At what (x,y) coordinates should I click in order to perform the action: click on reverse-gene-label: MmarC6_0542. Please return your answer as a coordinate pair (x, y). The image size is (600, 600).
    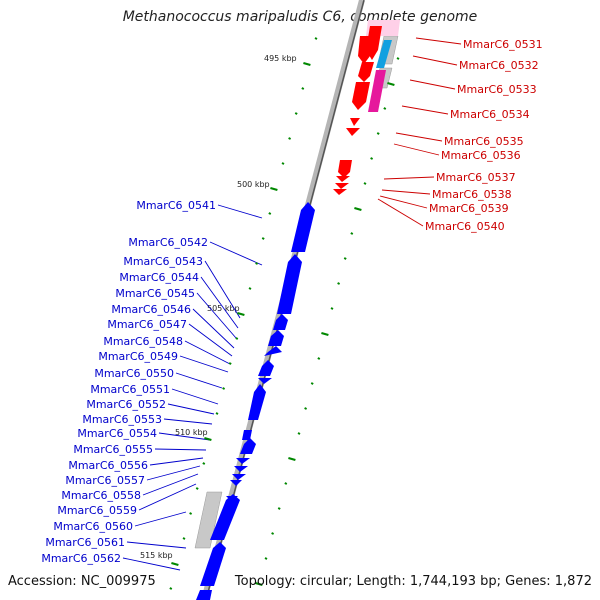
    Looking at the image, I should click on (168, 242).